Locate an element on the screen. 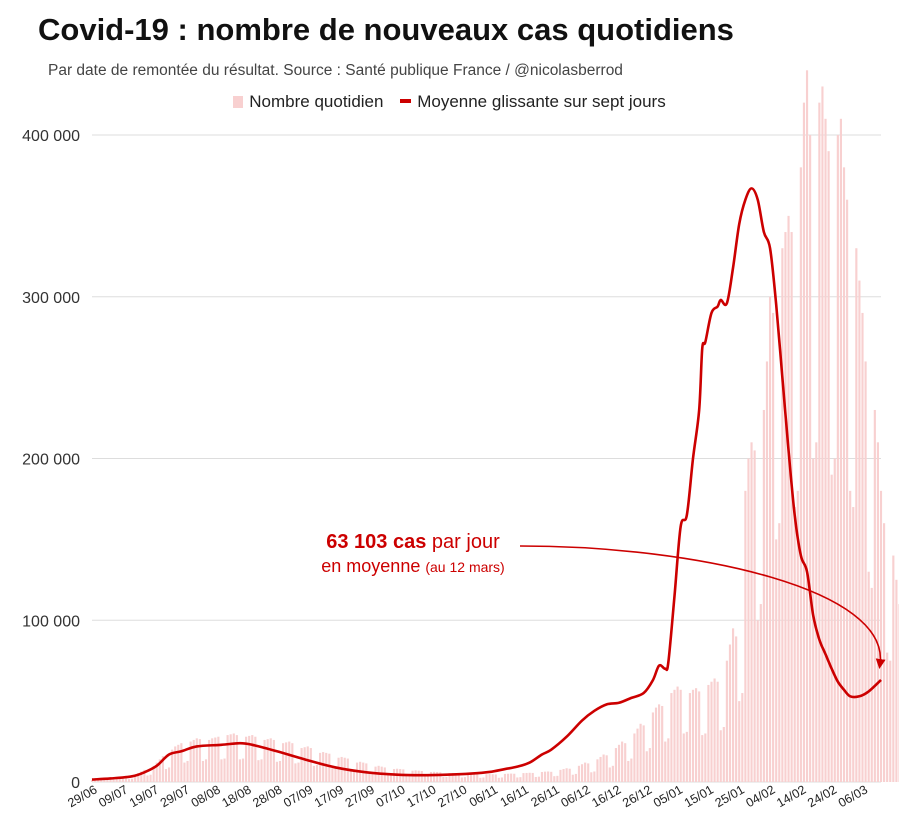 The height and width of the screenshot is (822, 899). x-tick-label: 16/12 is located at coordinates (606, 796).